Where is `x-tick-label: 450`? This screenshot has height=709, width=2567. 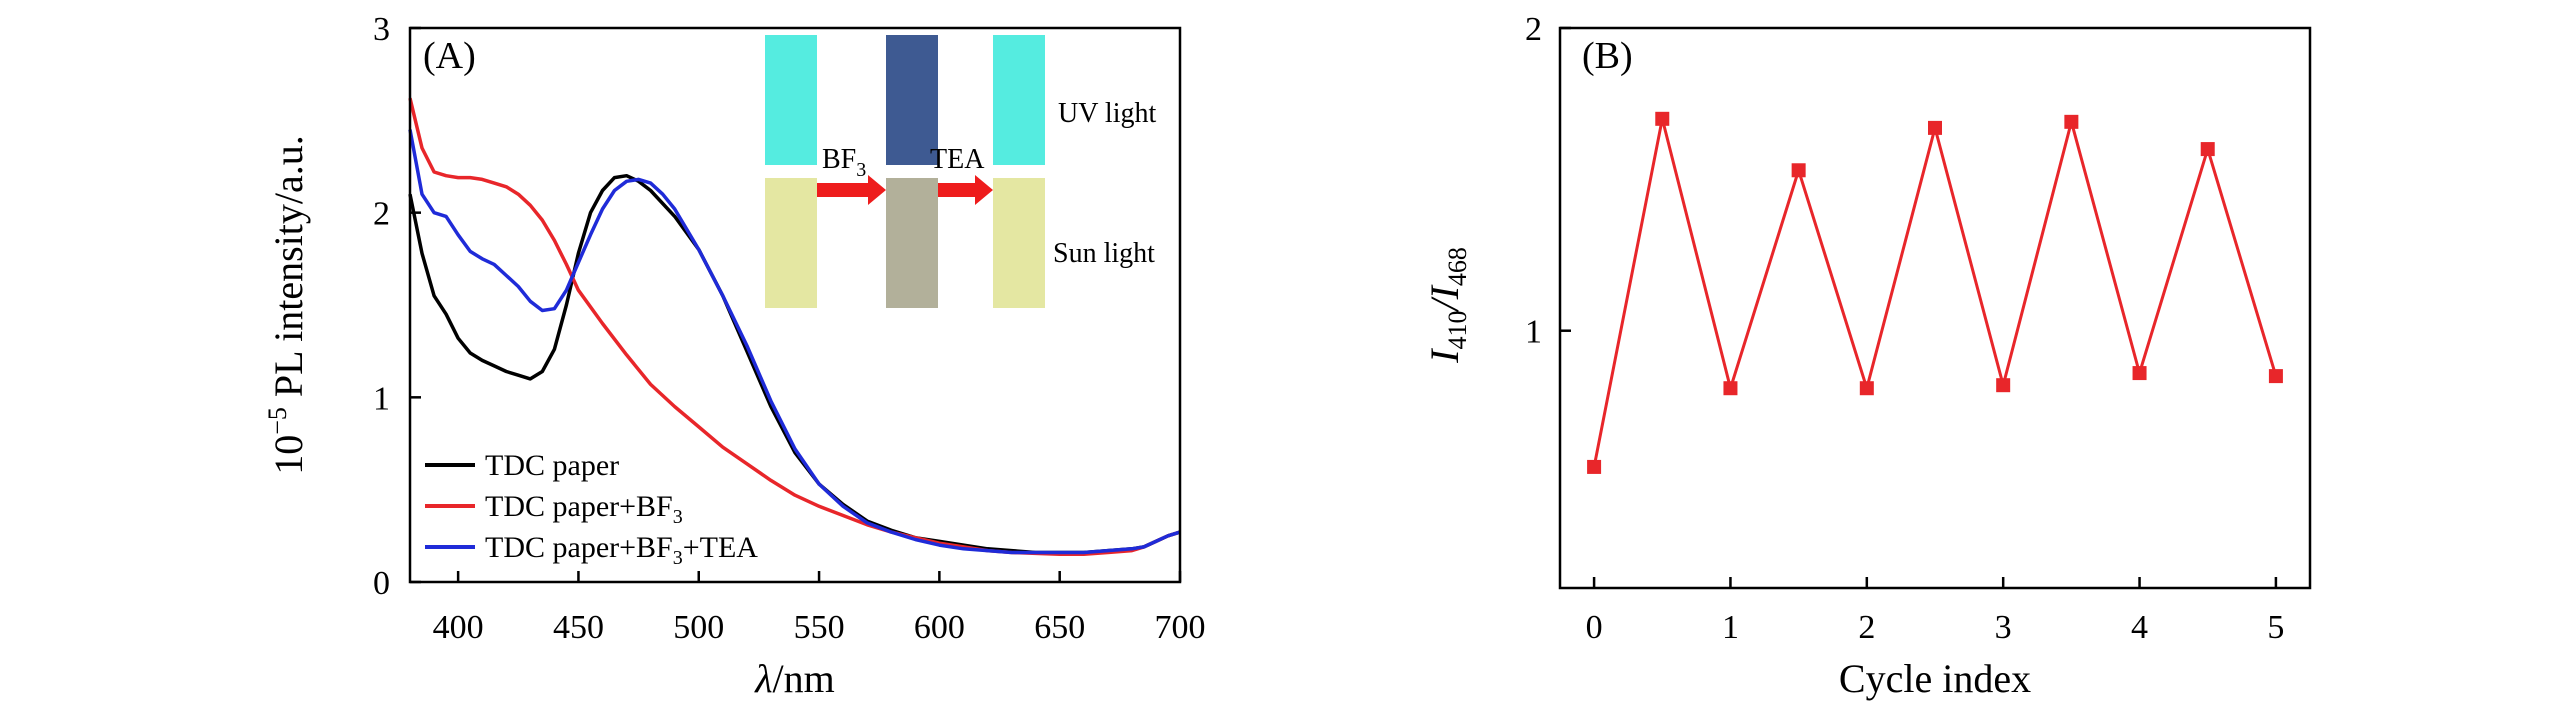
x-tick-label: 450 is located at coordinates (578, 627).